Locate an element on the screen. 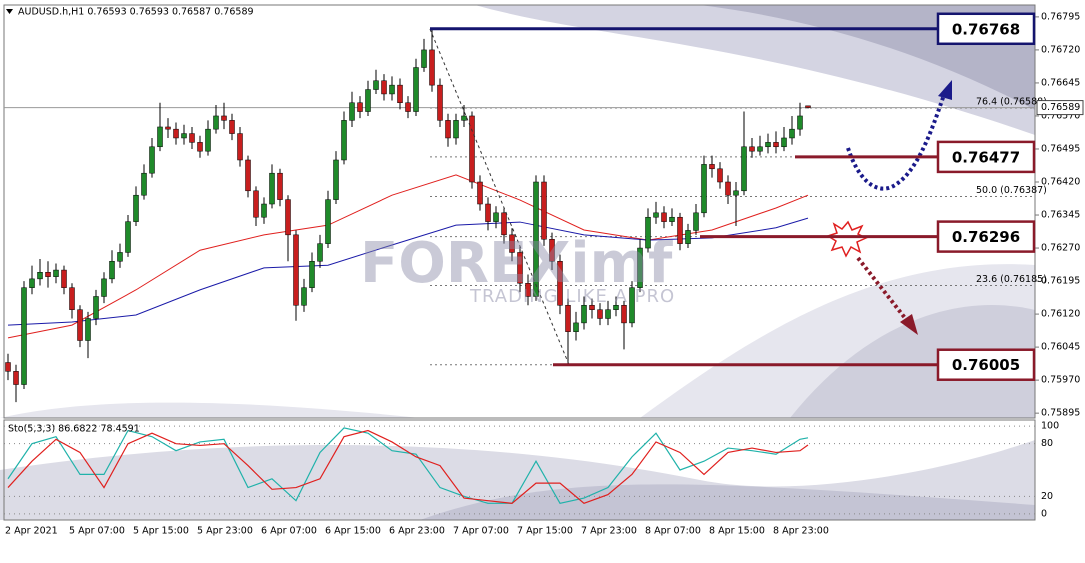  stoch-header: Sto(5,3,3) 86.6822 78.4591 is located at coordinates (74, 429).